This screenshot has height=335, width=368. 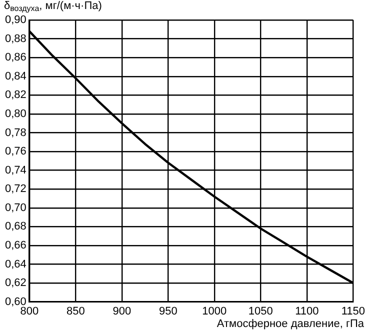 What do you see at coordinates (15, 76) in the screenshot?
I see `y-tick-label: 0,84` at bounding box center [15, 76].